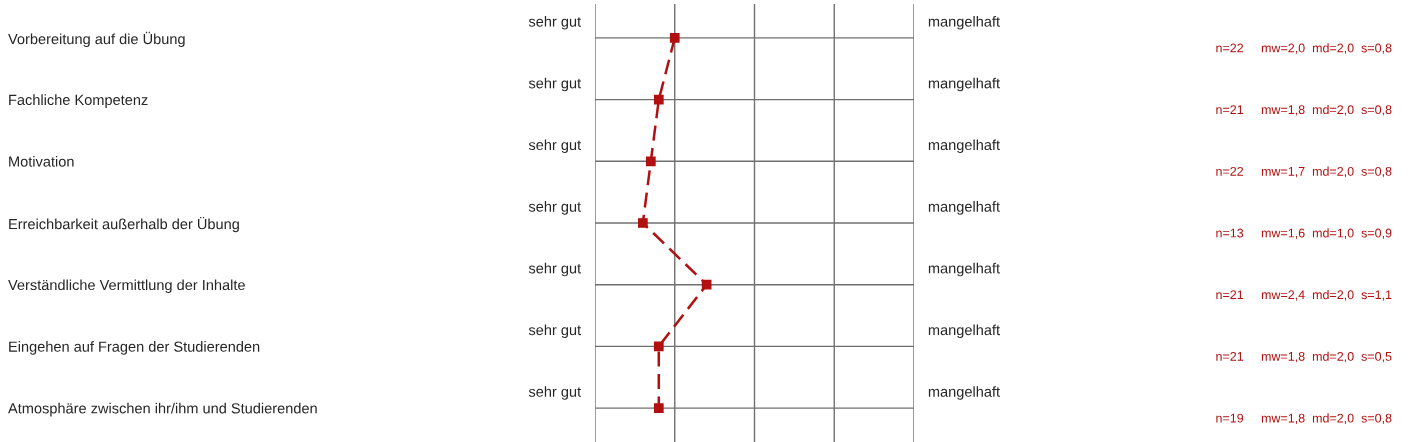  What do you see at coordinates (1304, 48) in the screenshot?
I see `data-label: n=22 mw=2,0 md=2,0 s=0,8` at bounding box center [1304, 48].